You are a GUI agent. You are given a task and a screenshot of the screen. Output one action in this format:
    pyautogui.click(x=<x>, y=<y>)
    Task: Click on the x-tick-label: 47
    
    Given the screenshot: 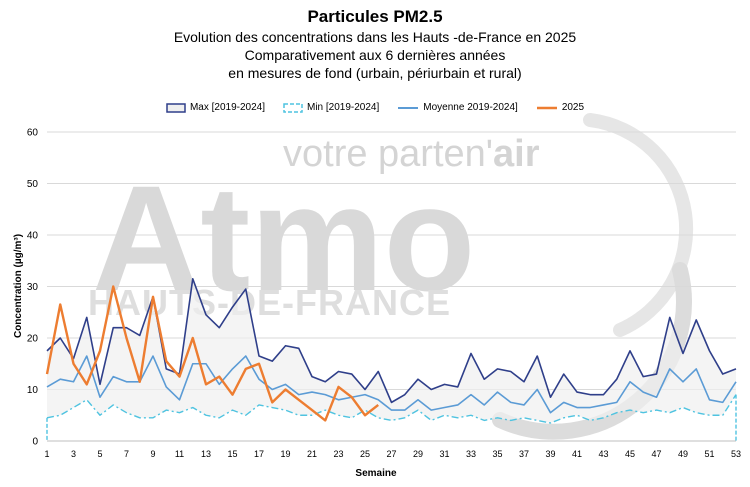 What is the action you would take?
    pyautogui.click(x=656, y=454)
    